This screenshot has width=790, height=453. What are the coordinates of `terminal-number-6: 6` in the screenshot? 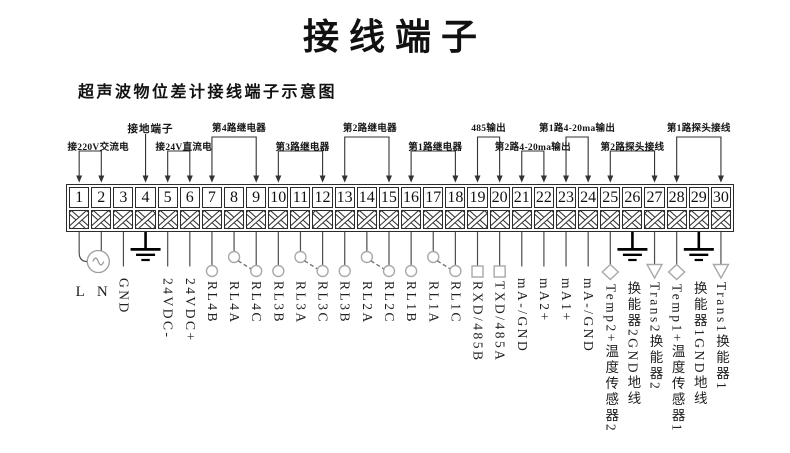 It's located at (189, 197).